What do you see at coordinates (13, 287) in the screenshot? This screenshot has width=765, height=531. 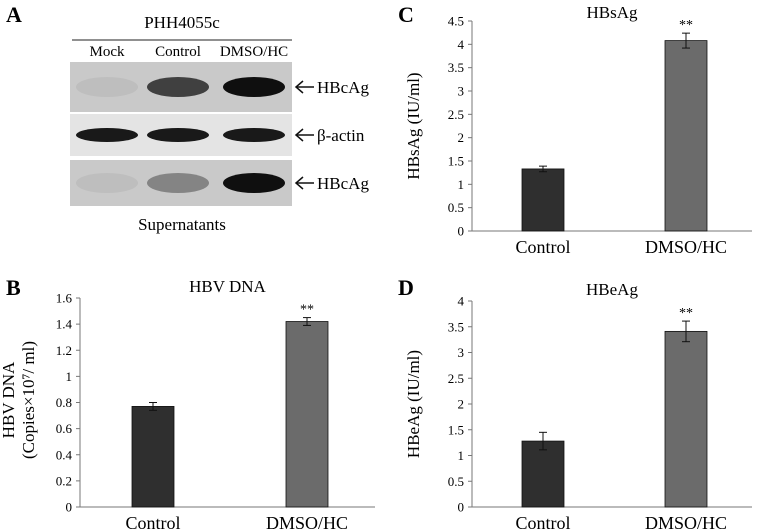 I see `panel-letter: B` at bounding box center [13, 287].